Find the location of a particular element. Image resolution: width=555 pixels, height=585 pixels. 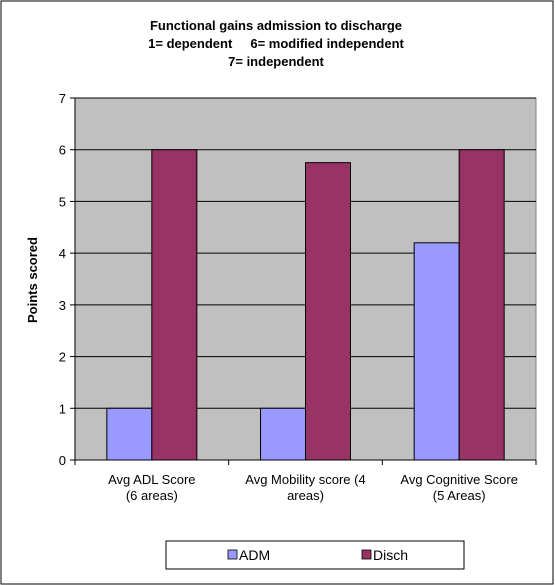

y-tick-label-6: 6 is located at coordinates (62, 150).